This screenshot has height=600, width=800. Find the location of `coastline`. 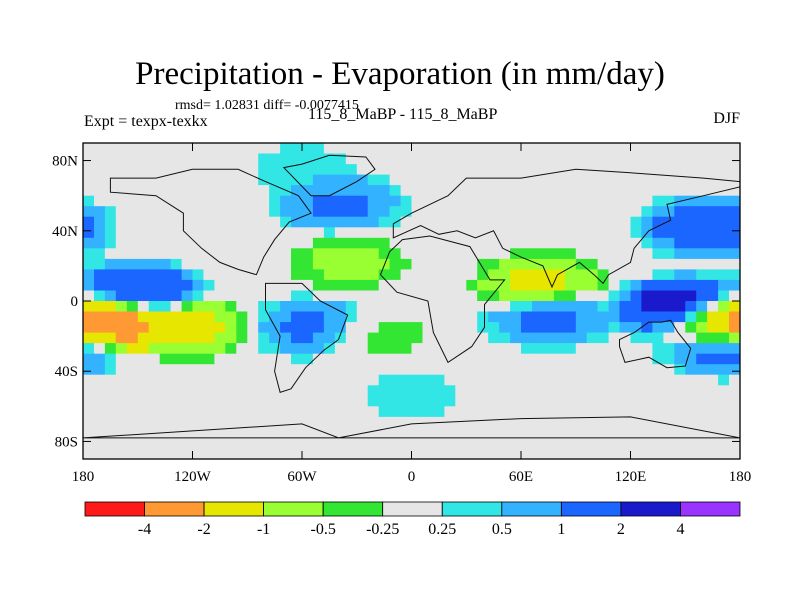

coastline is located at coordinates (655, 344).